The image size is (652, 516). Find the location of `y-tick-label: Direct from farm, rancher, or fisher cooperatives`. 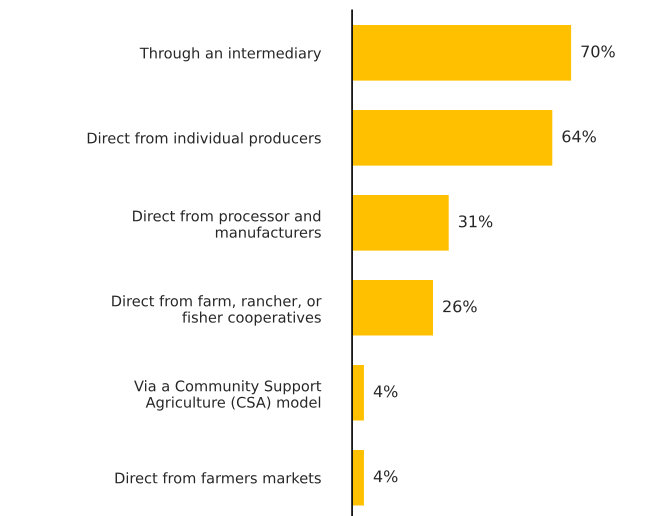

y-tick-label: Direct from farm, rancher, or fisher cooperatives is located at coordinates (217, 310).